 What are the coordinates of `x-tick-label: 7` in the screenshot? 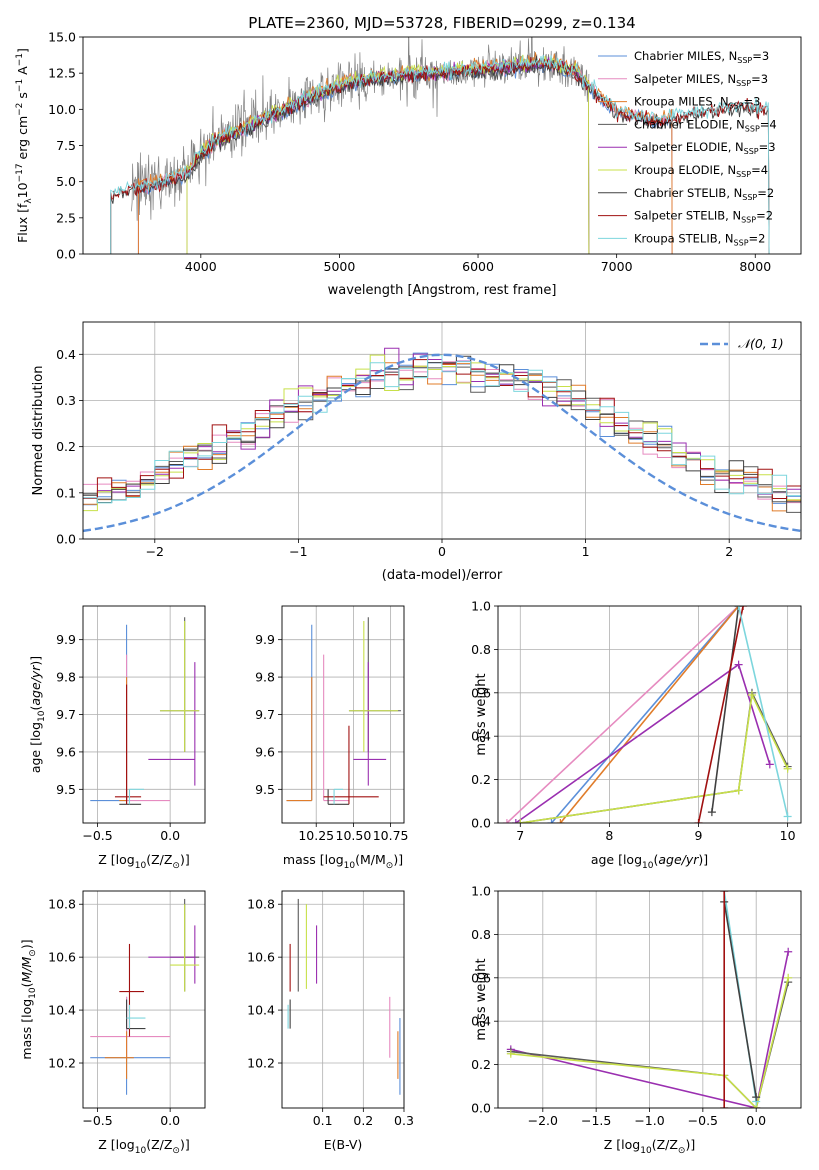 It's located at (520, 835).